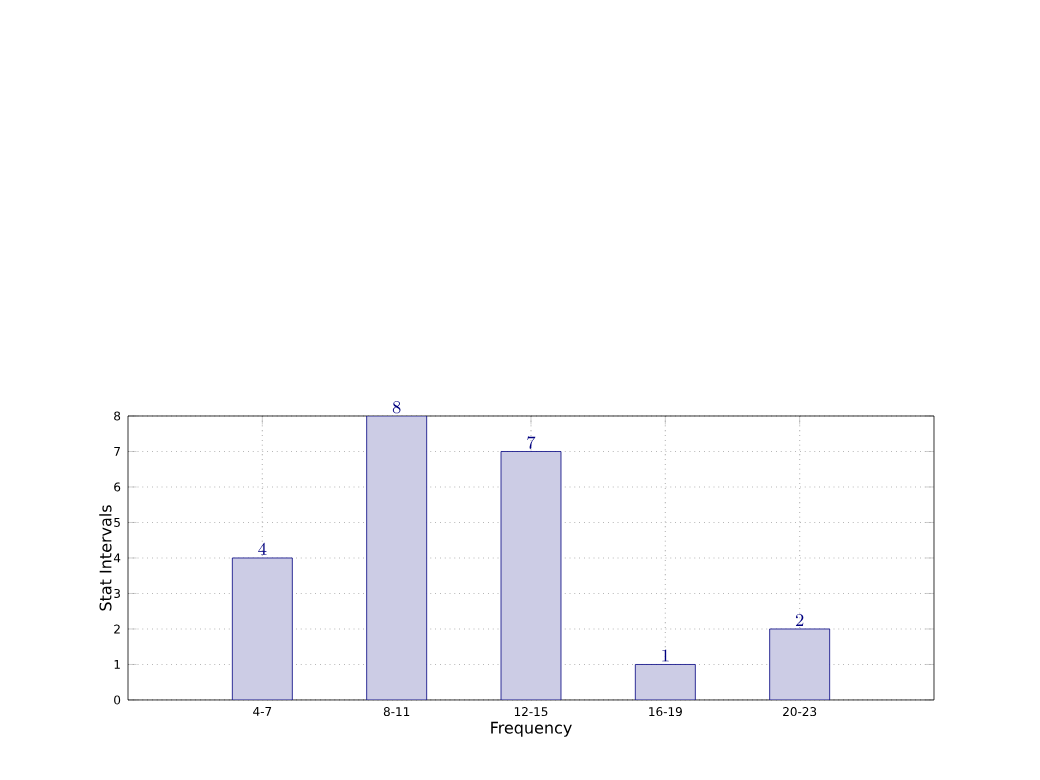 The height and width of the screenshot is (780, 1040). I want to click on y-axis-title: Stat Intervals, so click(105, 558).